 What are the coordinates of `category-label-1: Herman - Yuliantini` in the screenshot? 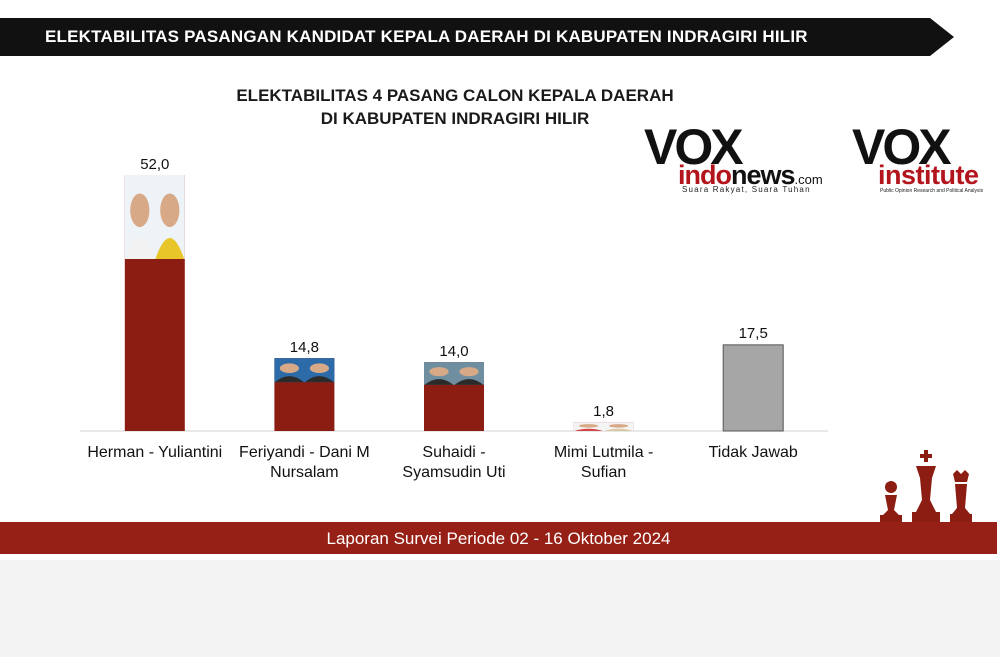 It's located at (154, 452).